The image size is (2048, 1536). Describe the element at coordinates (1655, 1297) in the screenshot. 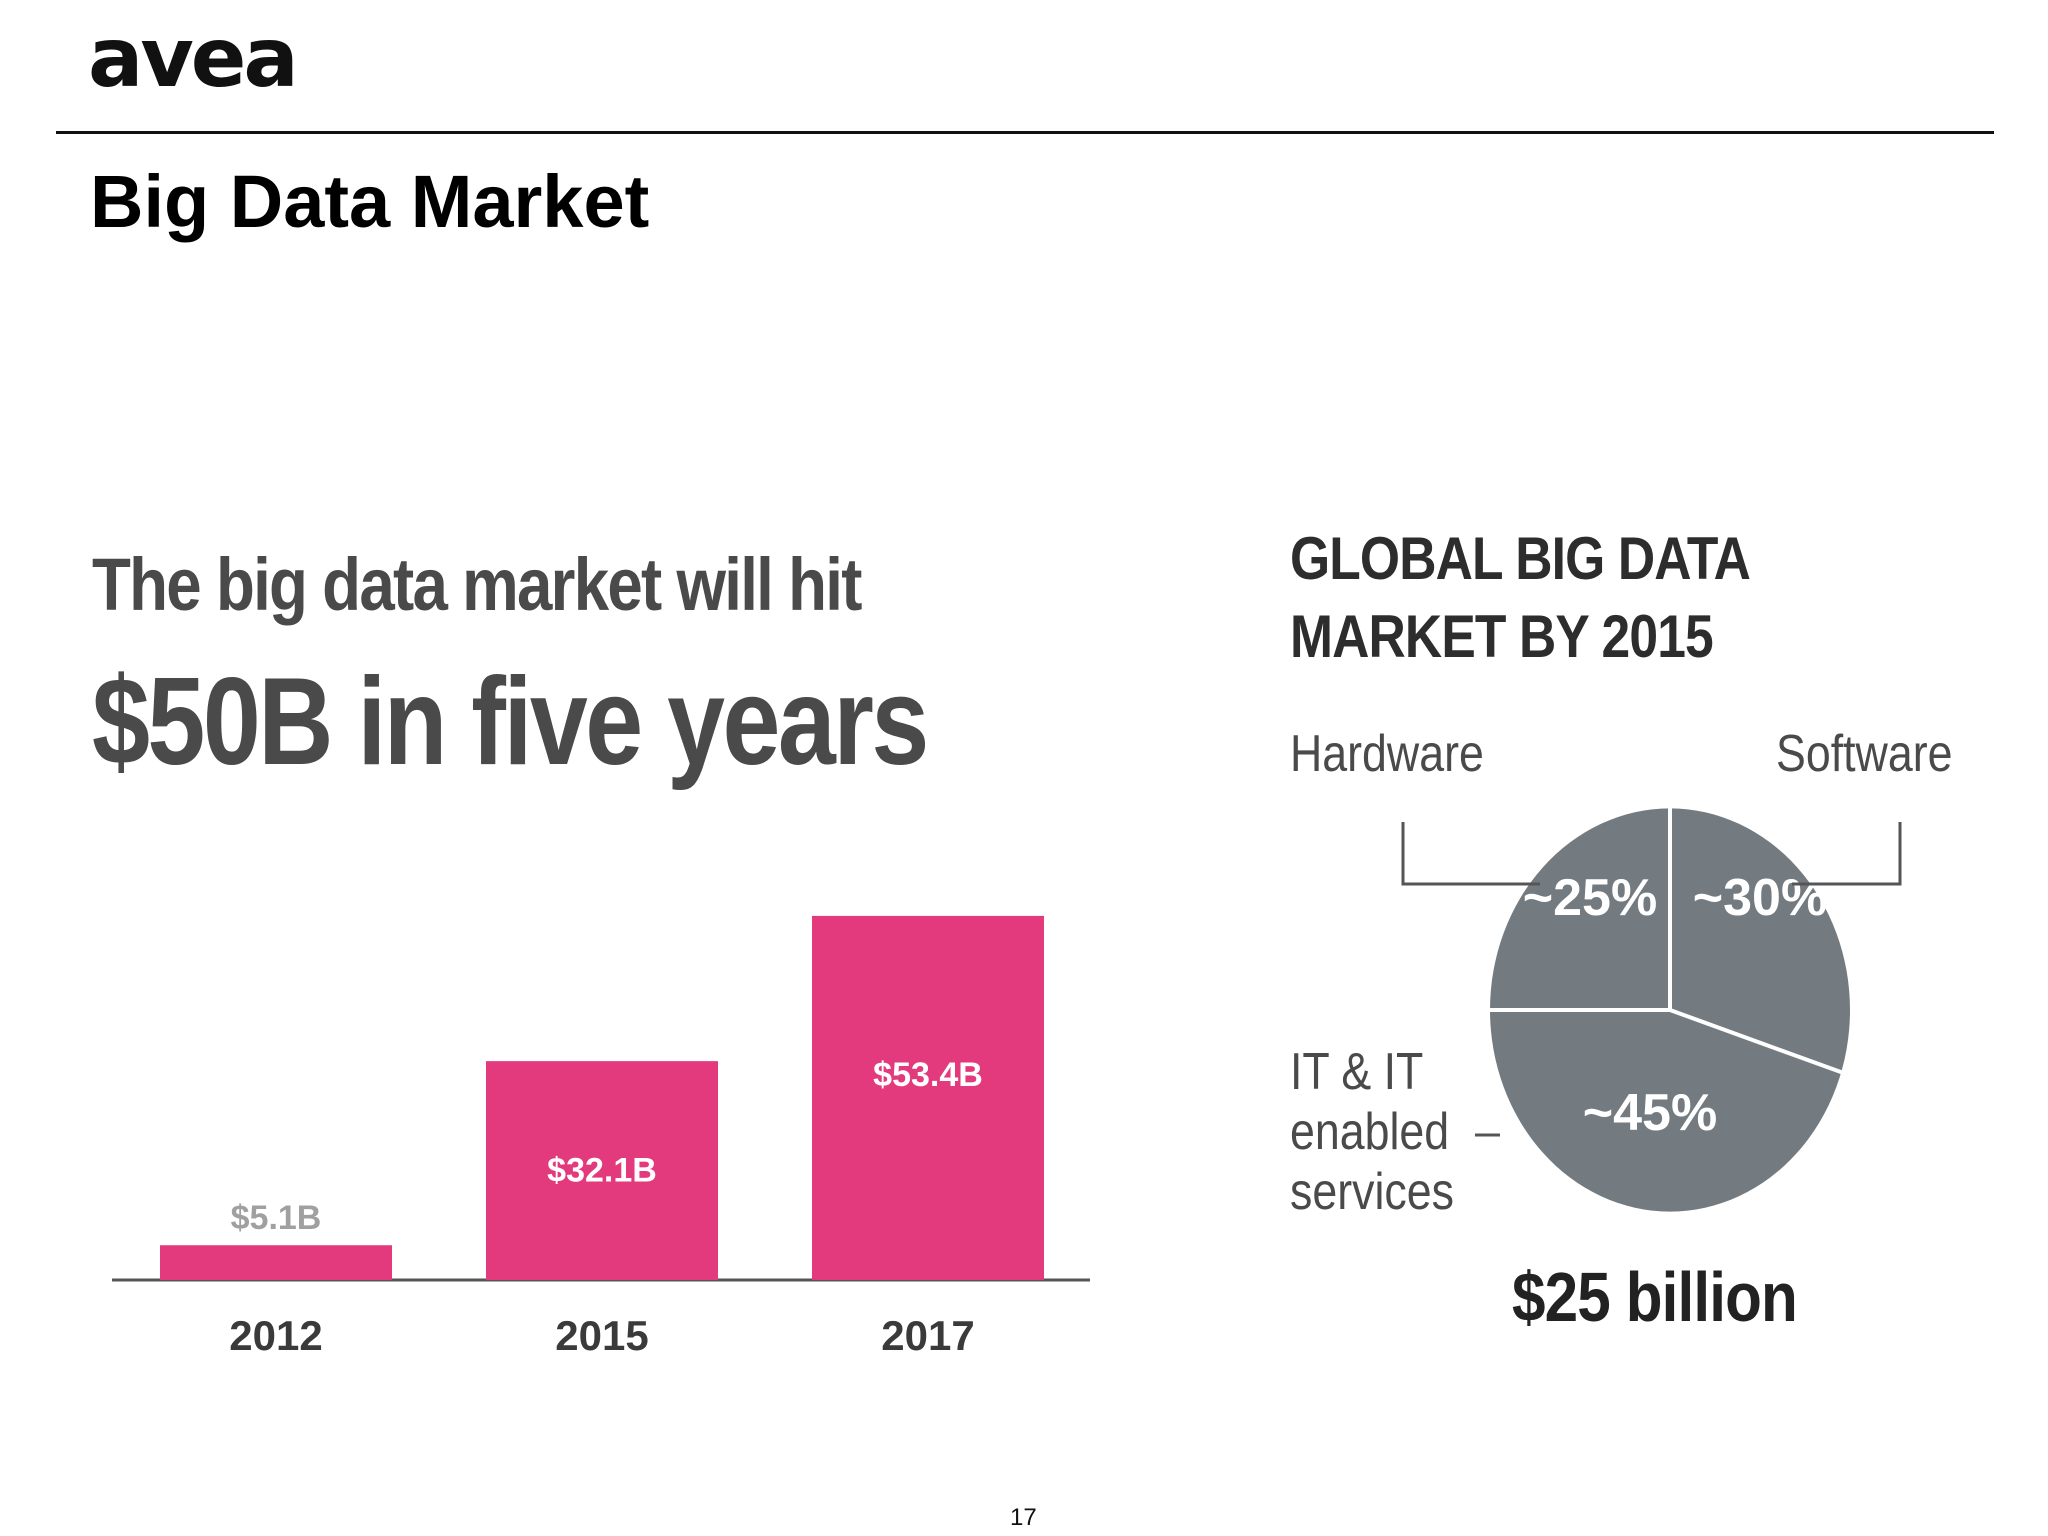

I see `pie-total-value: $25 billion` at that location.